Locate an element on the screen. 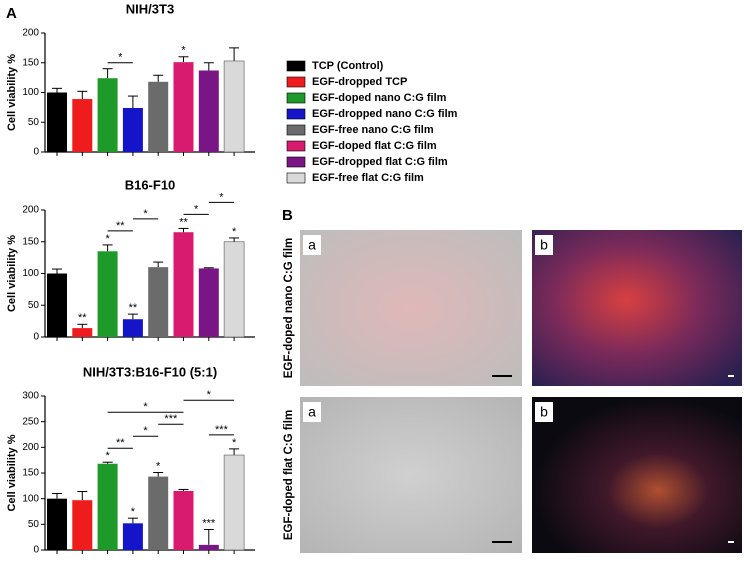  legend-label: EGF-free nano C:G film is located at coordinates (373, 130).